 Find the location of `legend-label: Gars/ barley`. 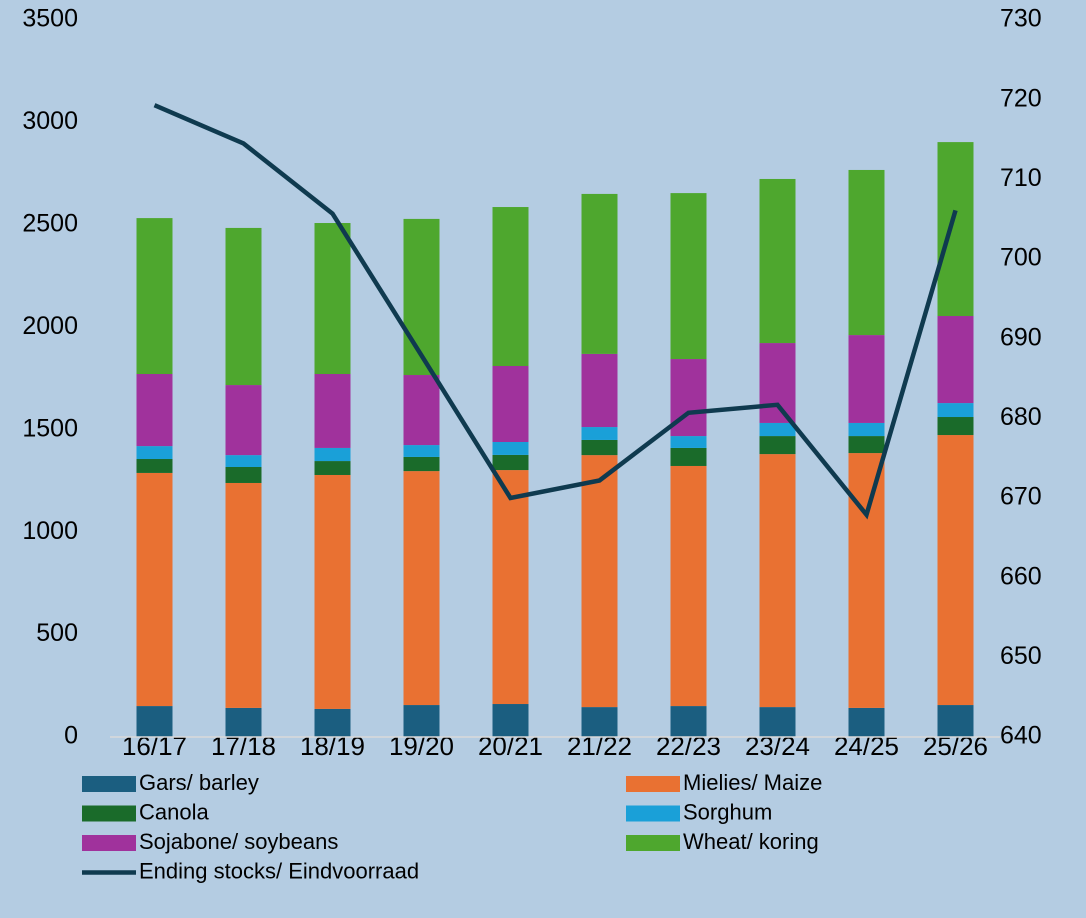

legend-label: Gars/ barley is located at coordinates (199, 782).